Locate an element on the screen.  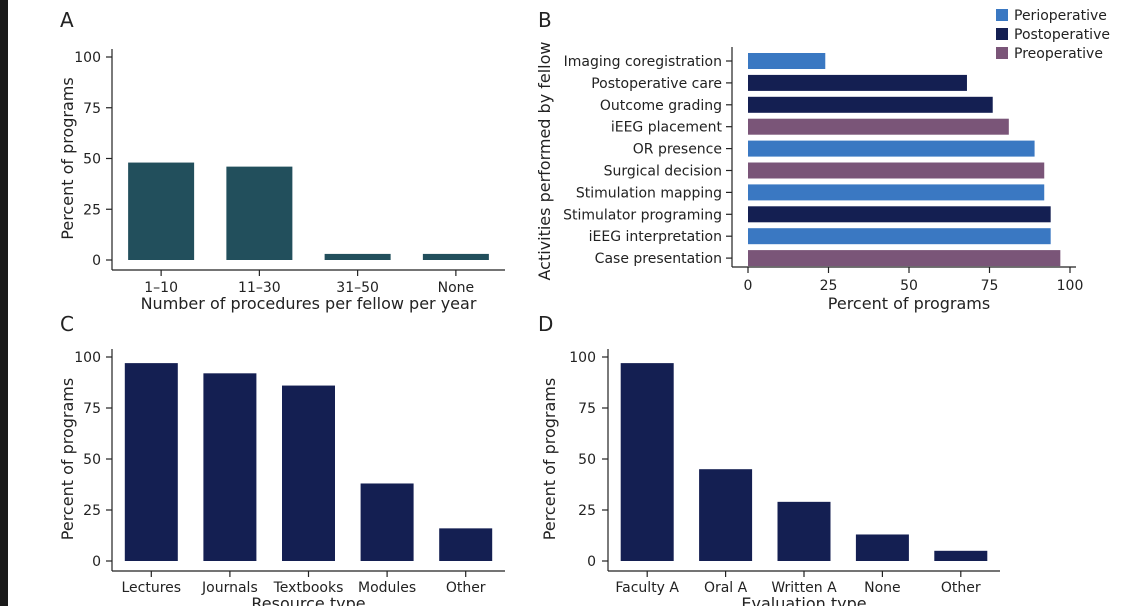
x-tick-label: Journals is located at coordinates (229, 588).